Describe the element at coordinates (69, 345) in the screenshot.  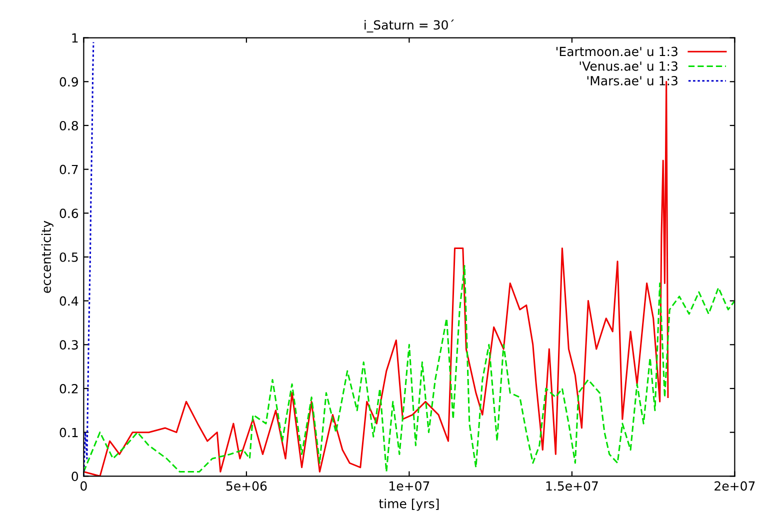
I see `y-tick-label: 0.3` at that location.